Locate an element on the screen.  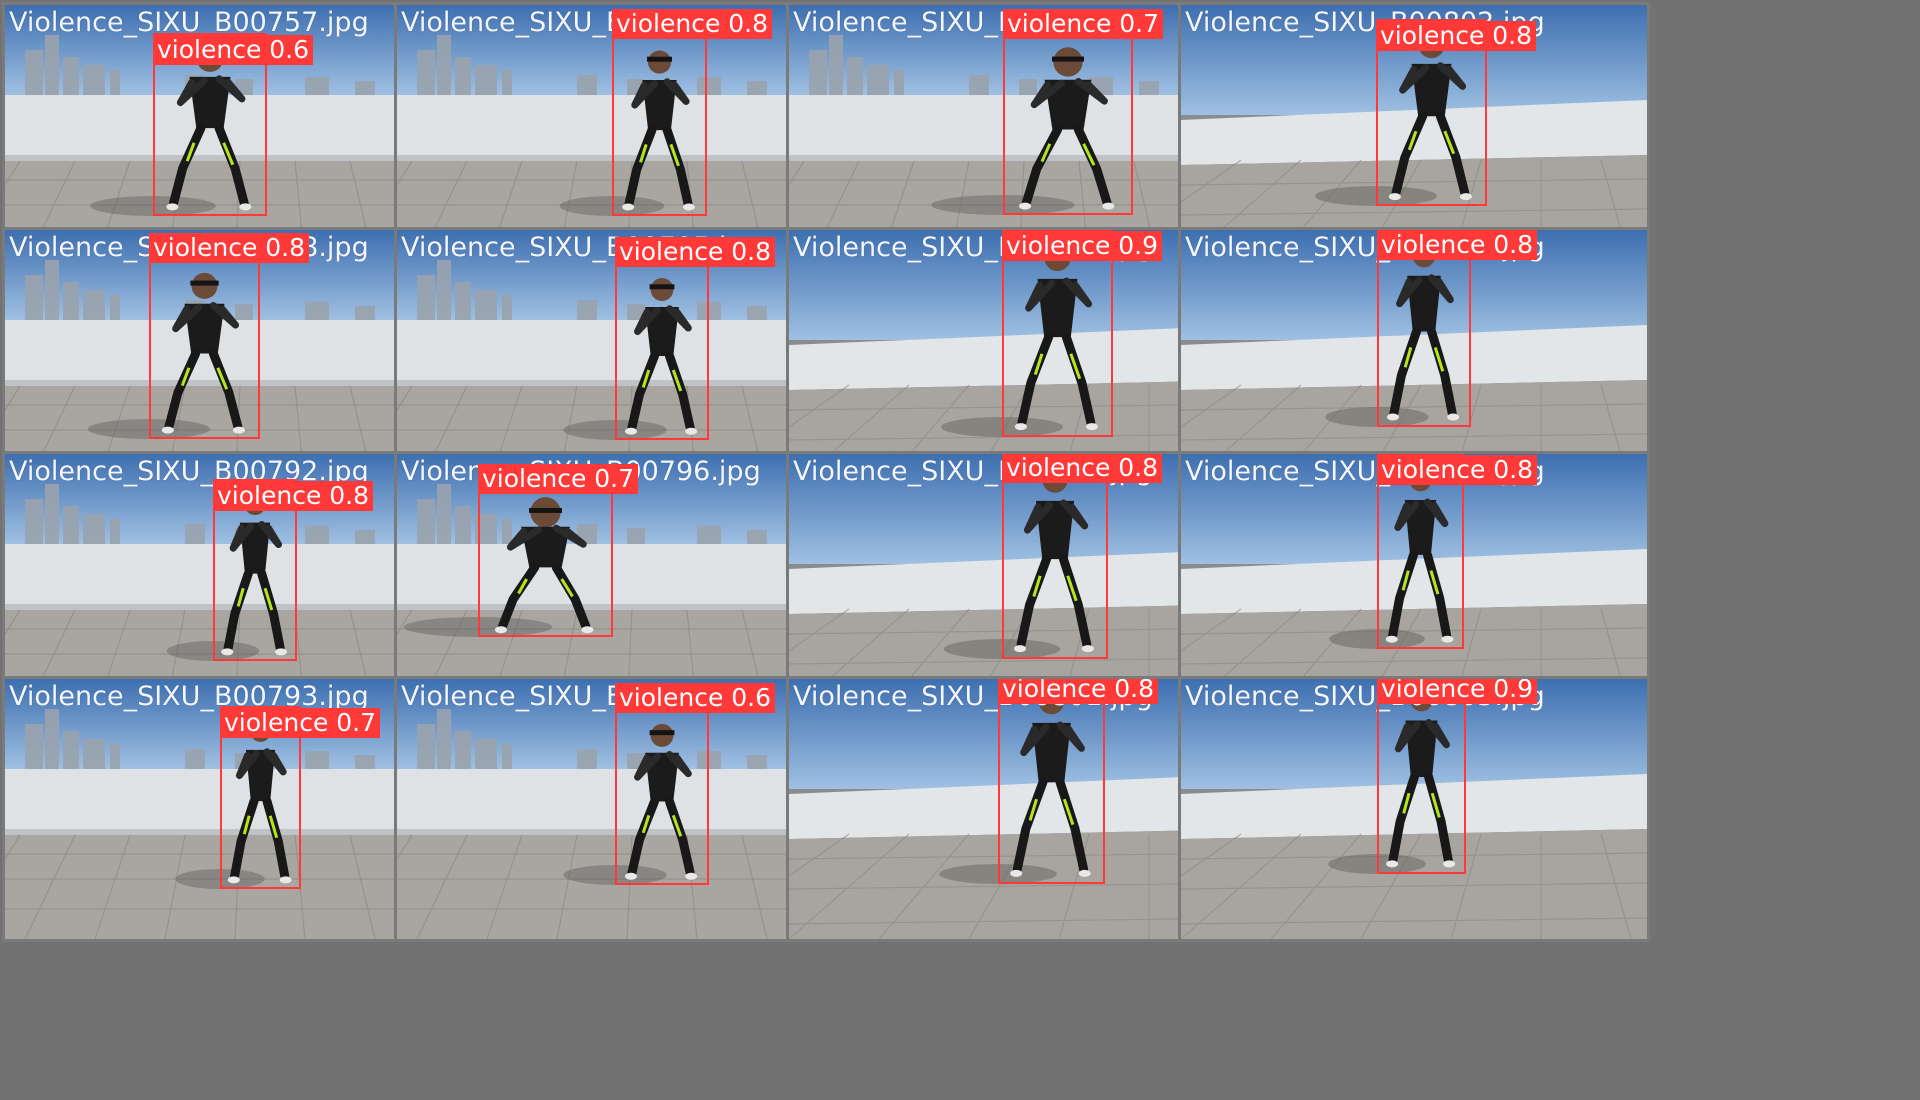
scene-photo is located at coordinates (1022, 809).